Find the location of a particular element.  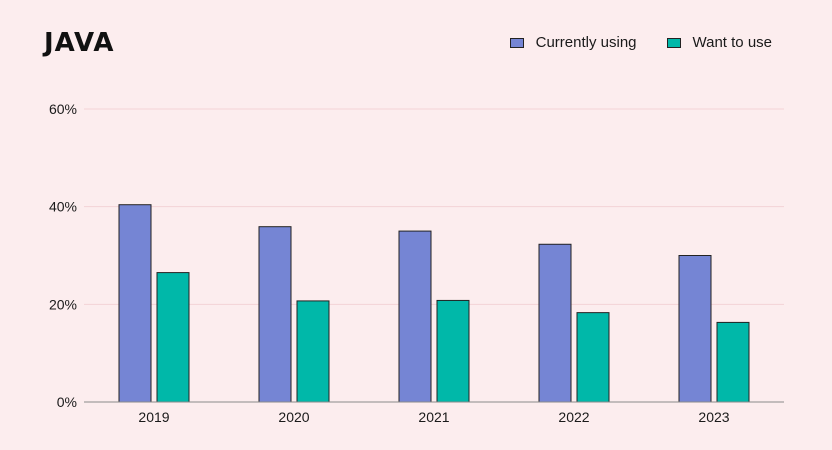

x-tick-label: 2019 is located at coordinates (153, 417).